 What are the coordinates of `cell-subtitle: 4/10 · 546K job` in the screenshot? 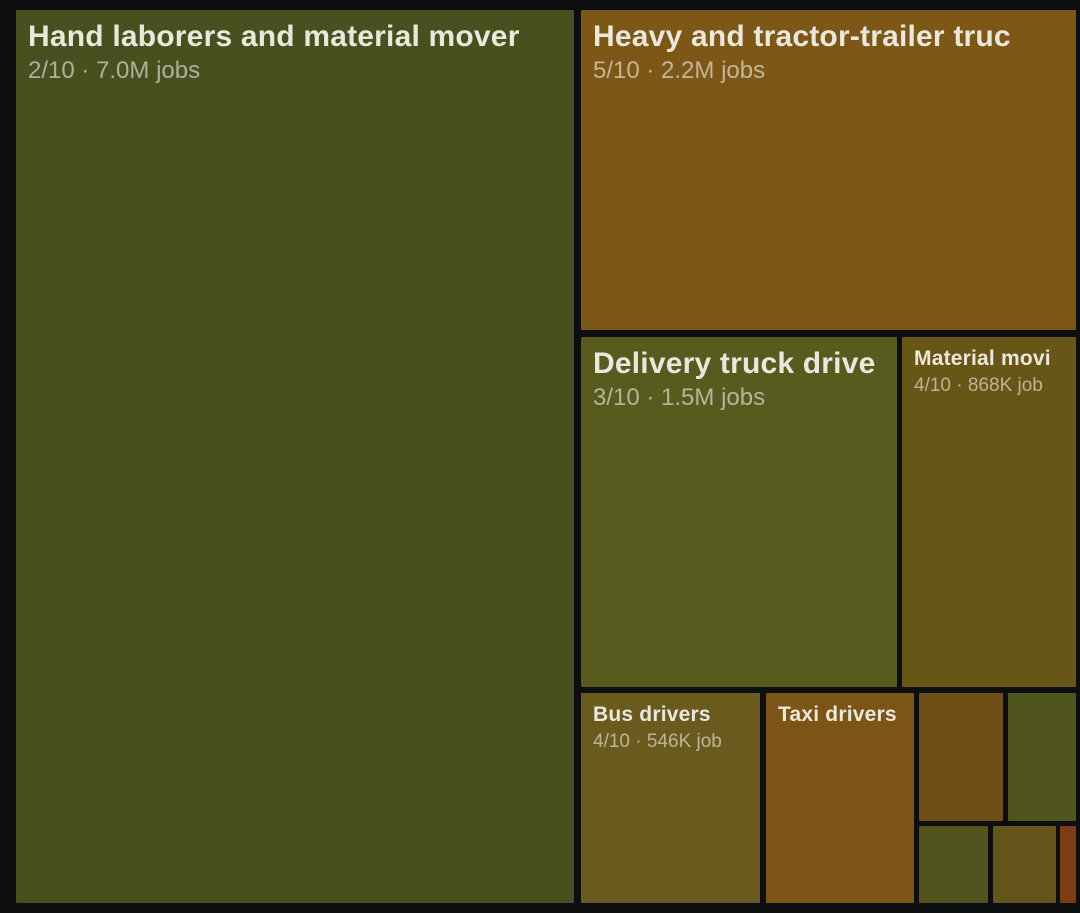 It's located at (657, 741).